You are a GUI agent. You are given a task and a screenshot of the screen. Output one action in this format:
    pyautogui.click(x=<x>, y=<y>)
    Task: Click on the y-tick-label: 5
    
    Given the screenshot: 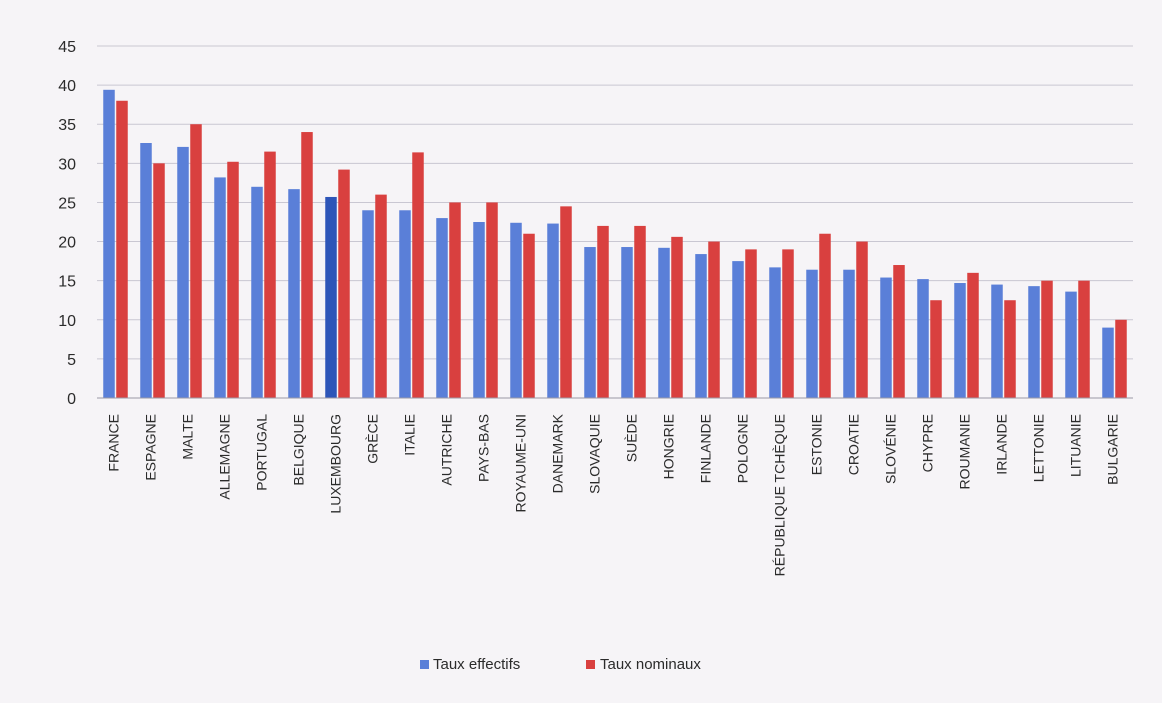 What is the action you would take?
    pyautogui.click(x=71, y=360)
    